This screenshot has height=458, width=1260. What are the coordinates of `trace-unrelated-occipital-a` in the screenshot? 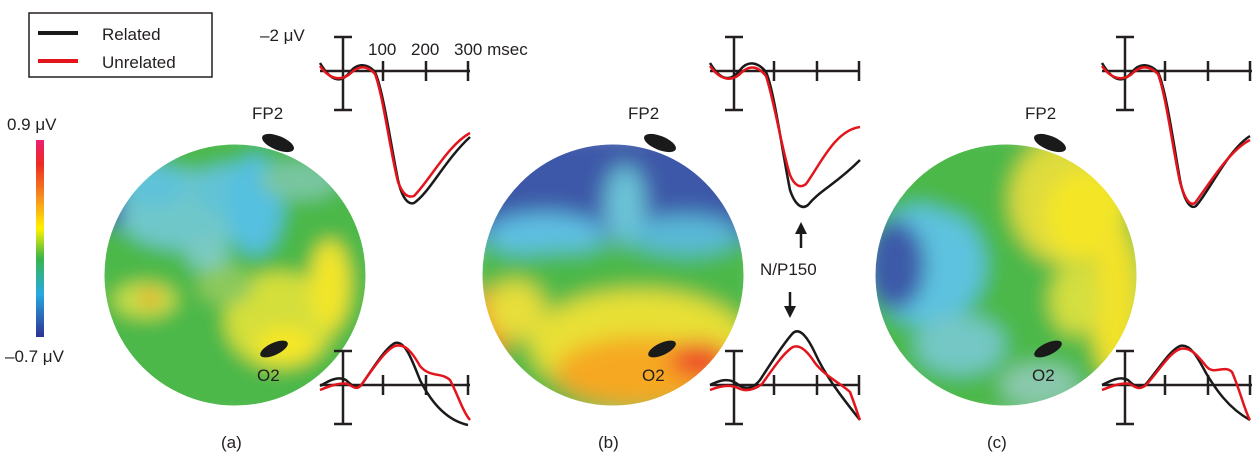 It's located at (395, 382).